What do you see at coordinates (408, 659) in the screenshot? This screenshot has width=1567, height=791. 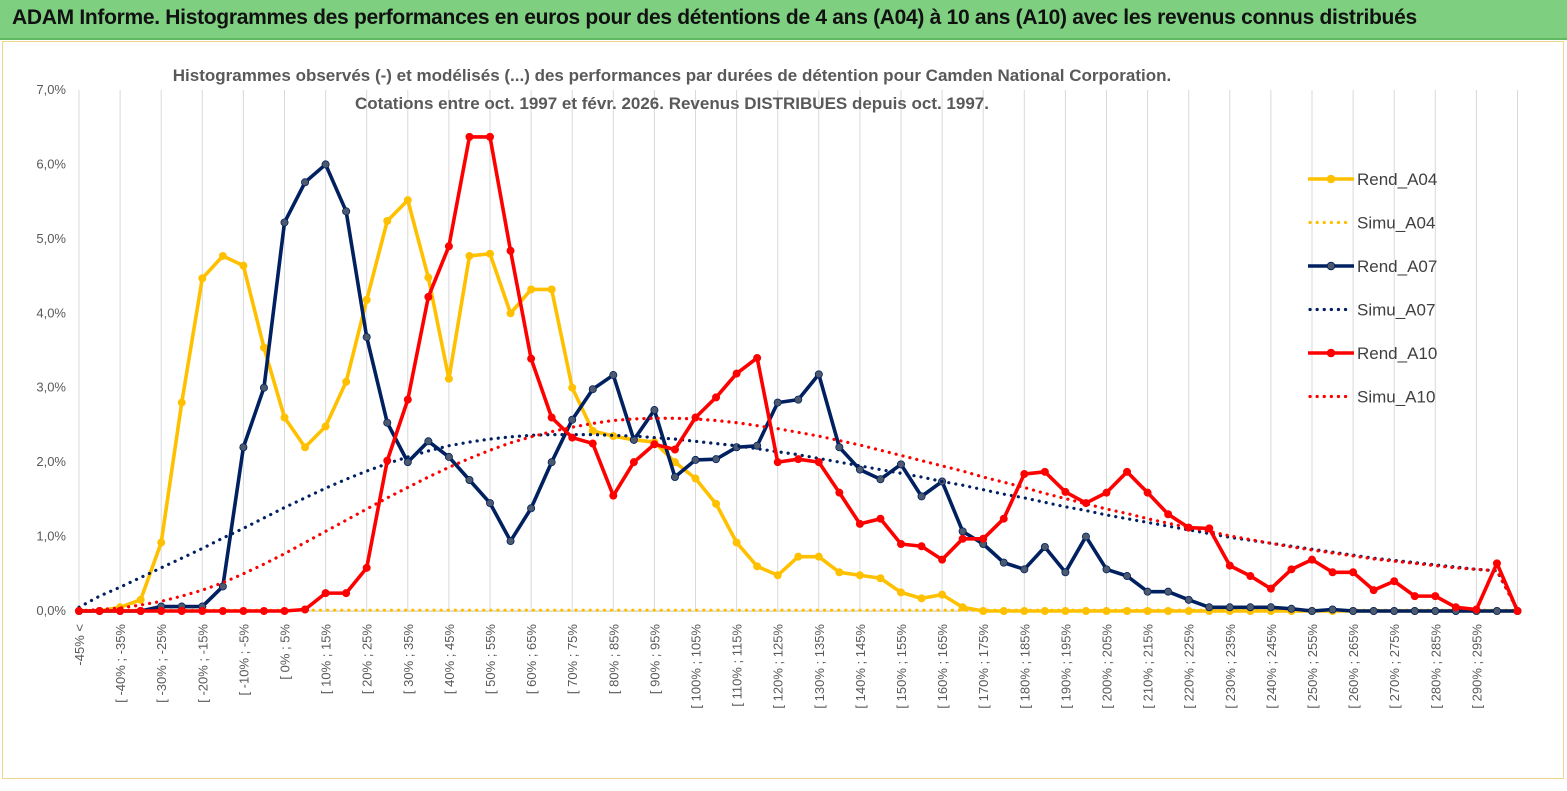 I see `x-tick-label: [ 30% ; 35%` at bounding box center [408, 659].